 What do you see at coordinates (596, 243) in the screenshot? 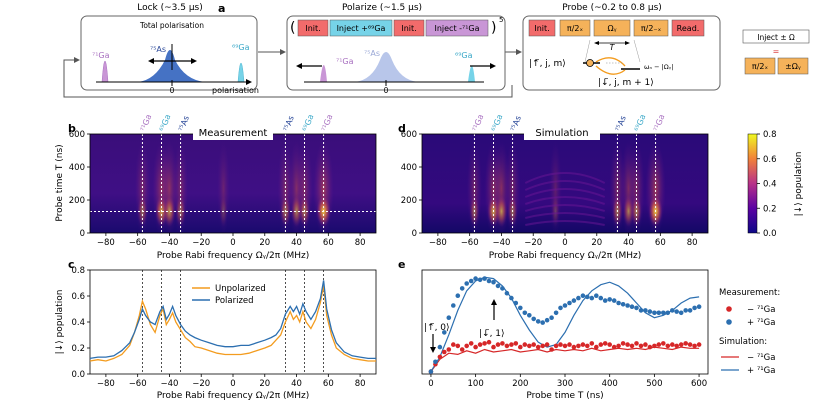
I see `x-tick-label: 20` at bounding box center [596, 243].